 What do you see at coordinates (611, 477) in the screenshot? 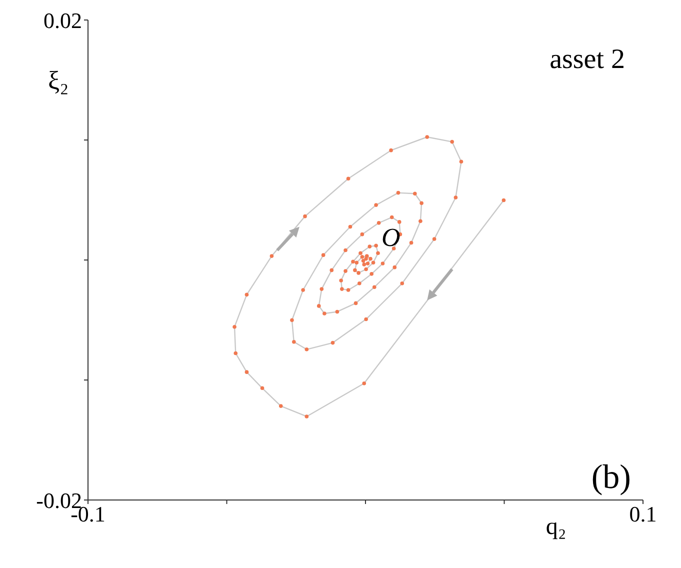
I see `annotation: (b)` at bounding box center [611, 477].